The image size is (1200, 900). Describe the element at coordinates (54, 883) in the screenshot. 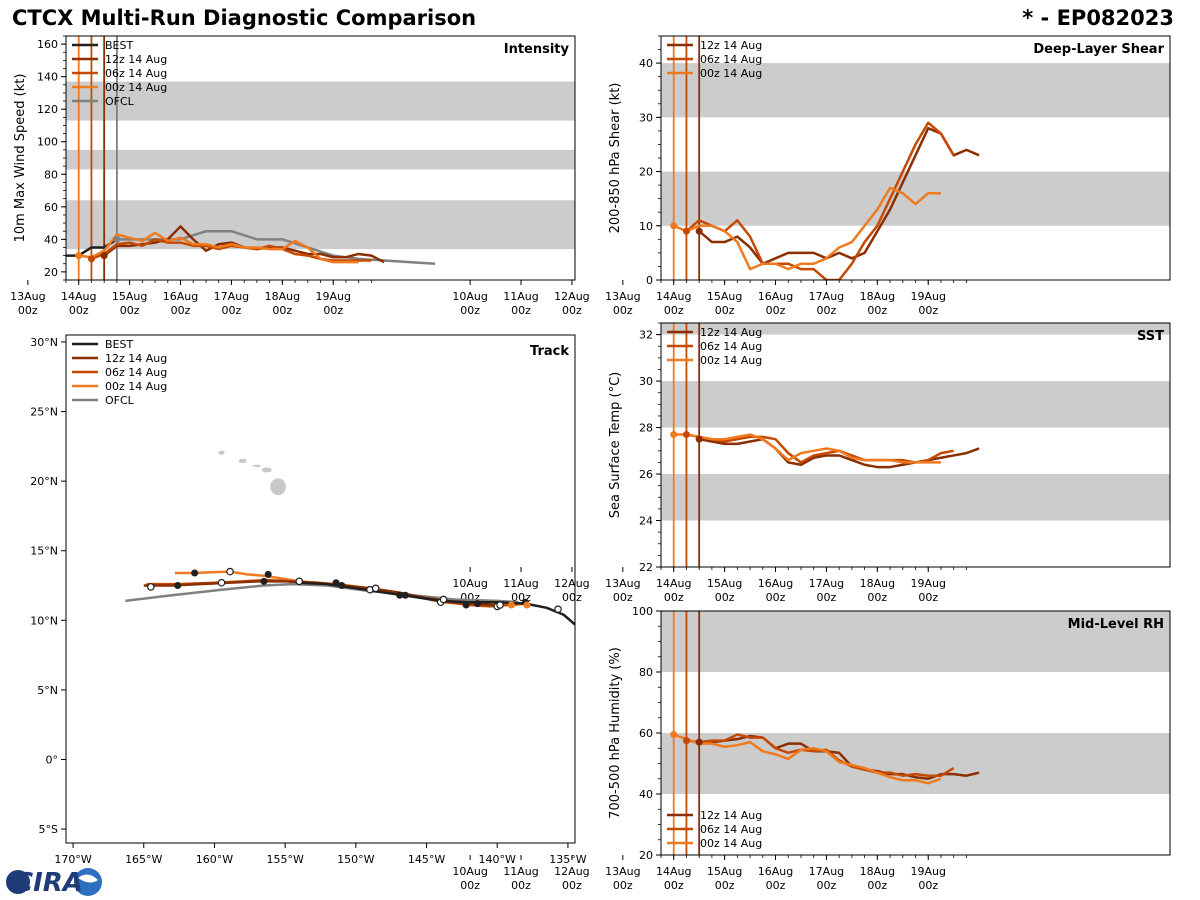

I see `cira-logo-mark: CIRA` at that location.